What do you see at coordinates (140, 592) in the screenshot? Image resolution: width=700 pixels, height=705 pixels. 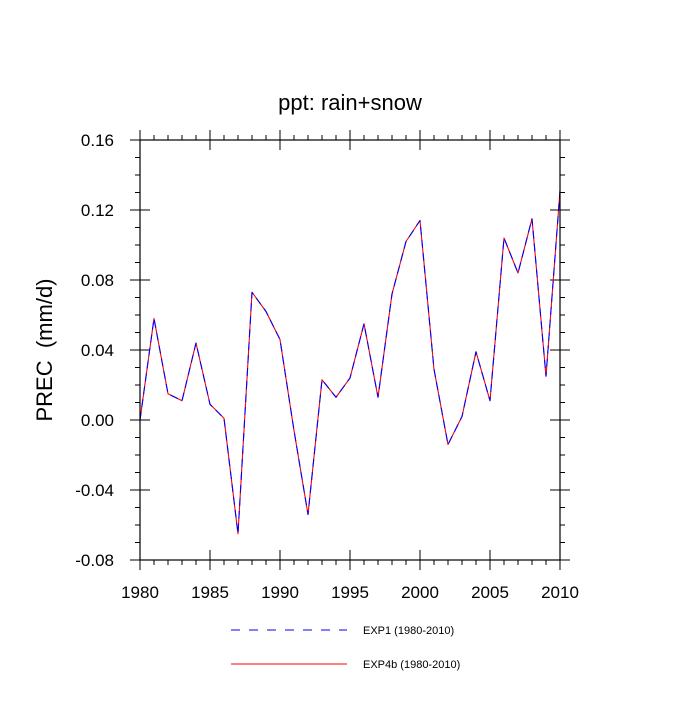 I see `x-tick-label: 1980` at bounding box center [140, 592].